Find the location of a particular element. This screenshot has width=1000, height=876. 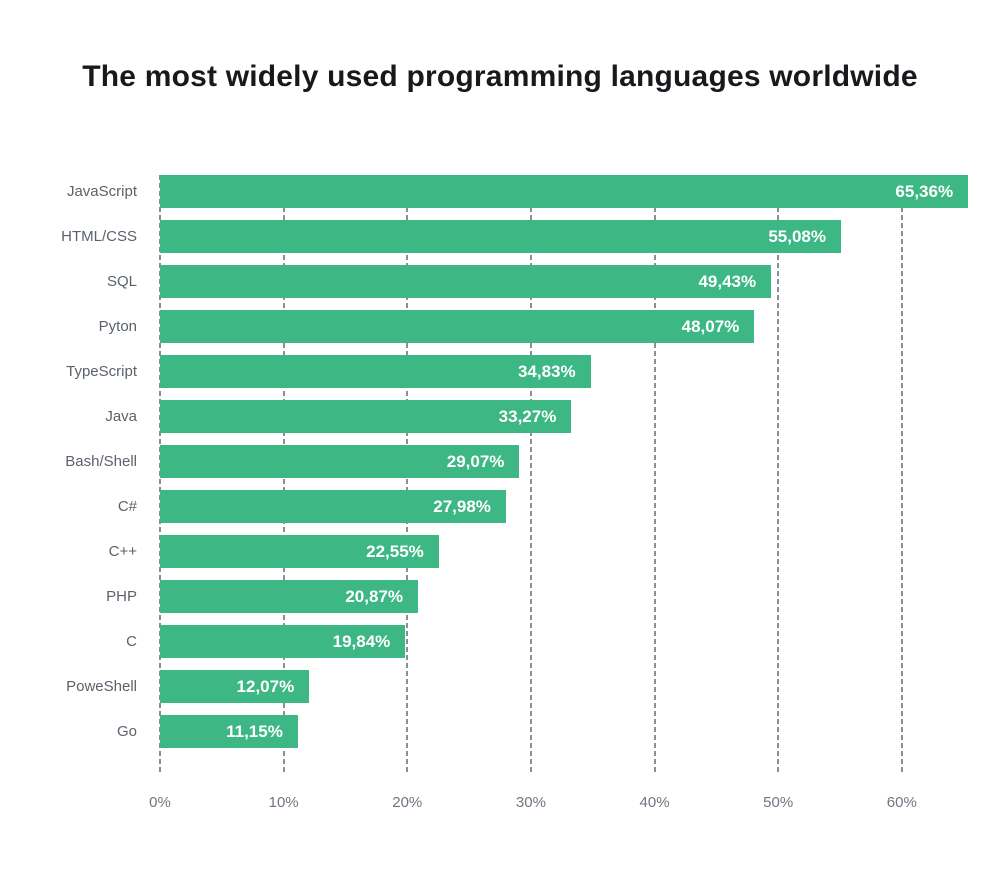

table-row: TypeScript 34,83% is located at coordinates (500, 377).